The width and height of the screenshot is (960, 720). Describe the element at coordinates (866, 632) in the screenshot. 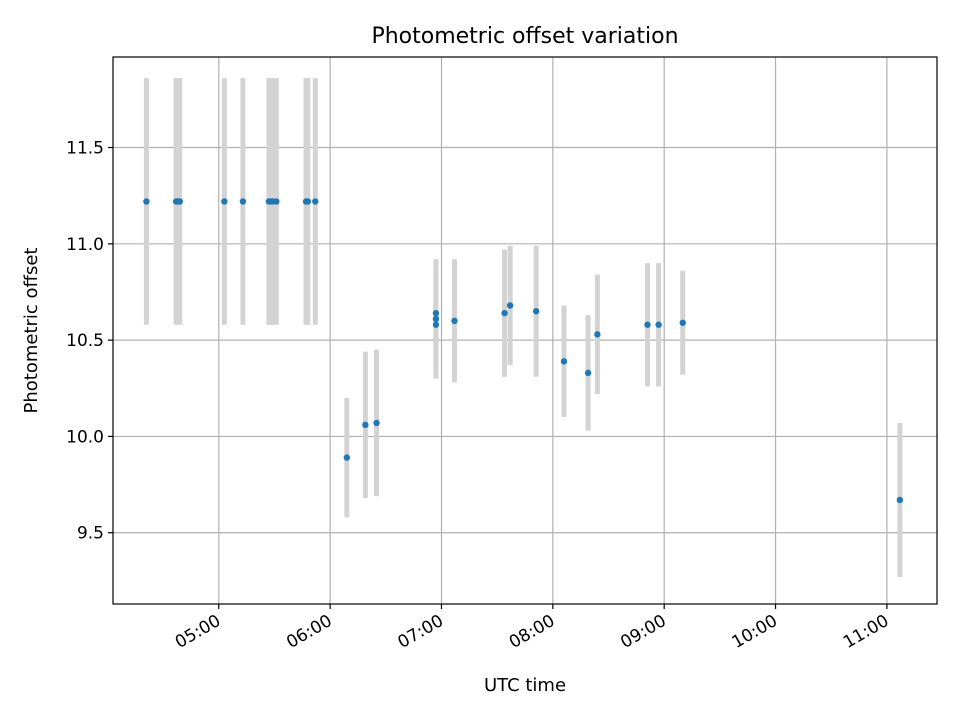

I see `x-tick-label: 11:00` at that location.